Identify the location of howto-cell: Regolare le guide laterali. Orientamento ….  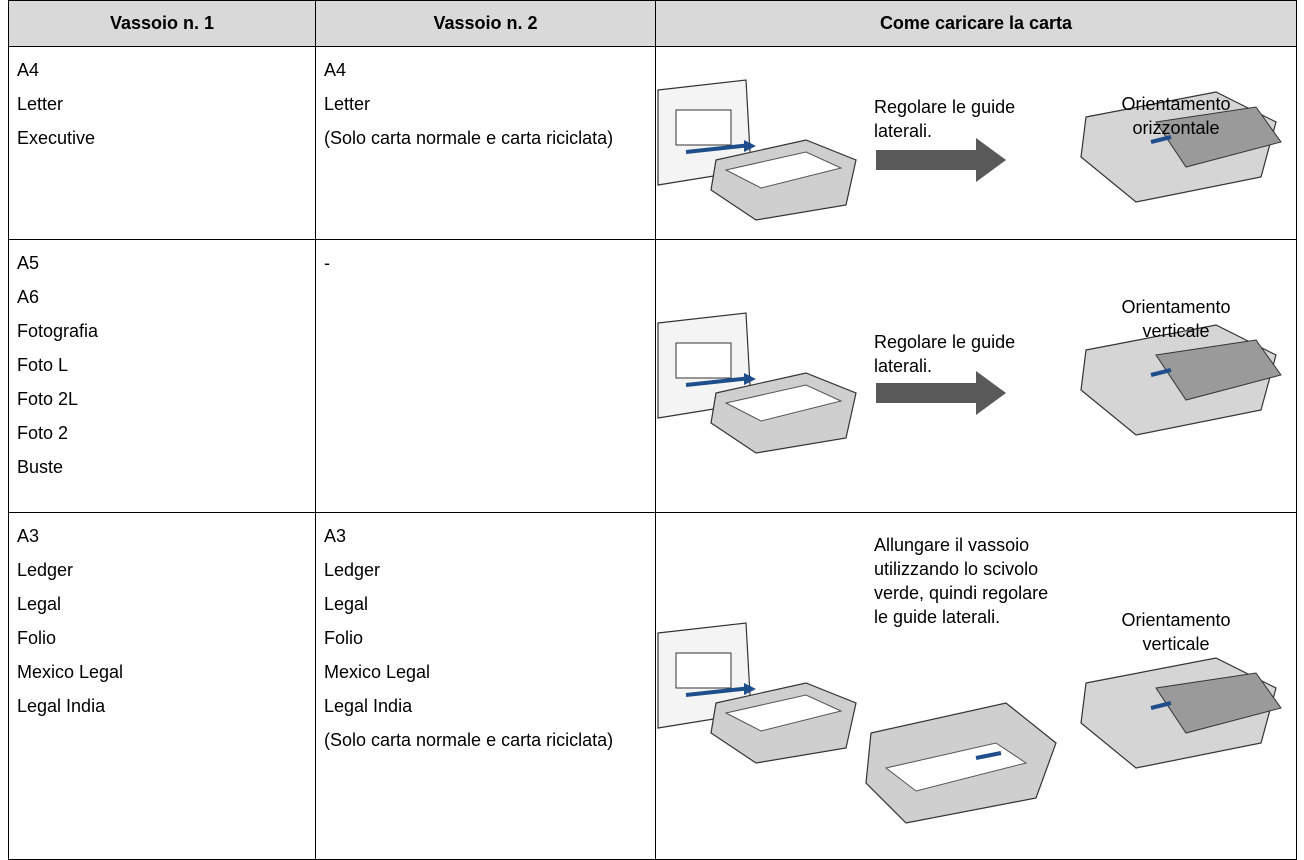
(976, 143).